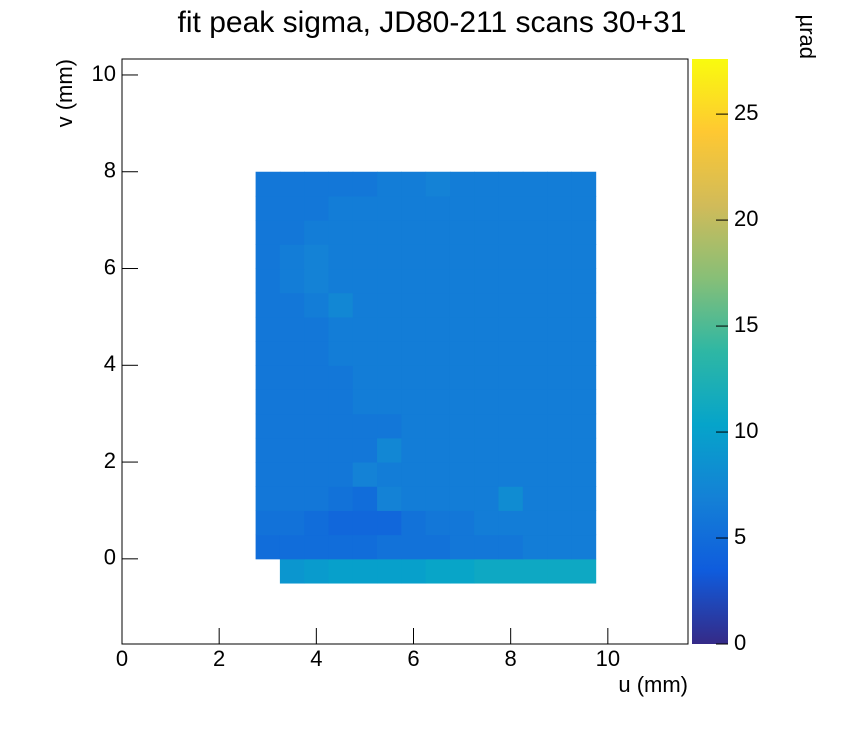  I want to click on colorbar-tick-label: 15, so click(746, 324).